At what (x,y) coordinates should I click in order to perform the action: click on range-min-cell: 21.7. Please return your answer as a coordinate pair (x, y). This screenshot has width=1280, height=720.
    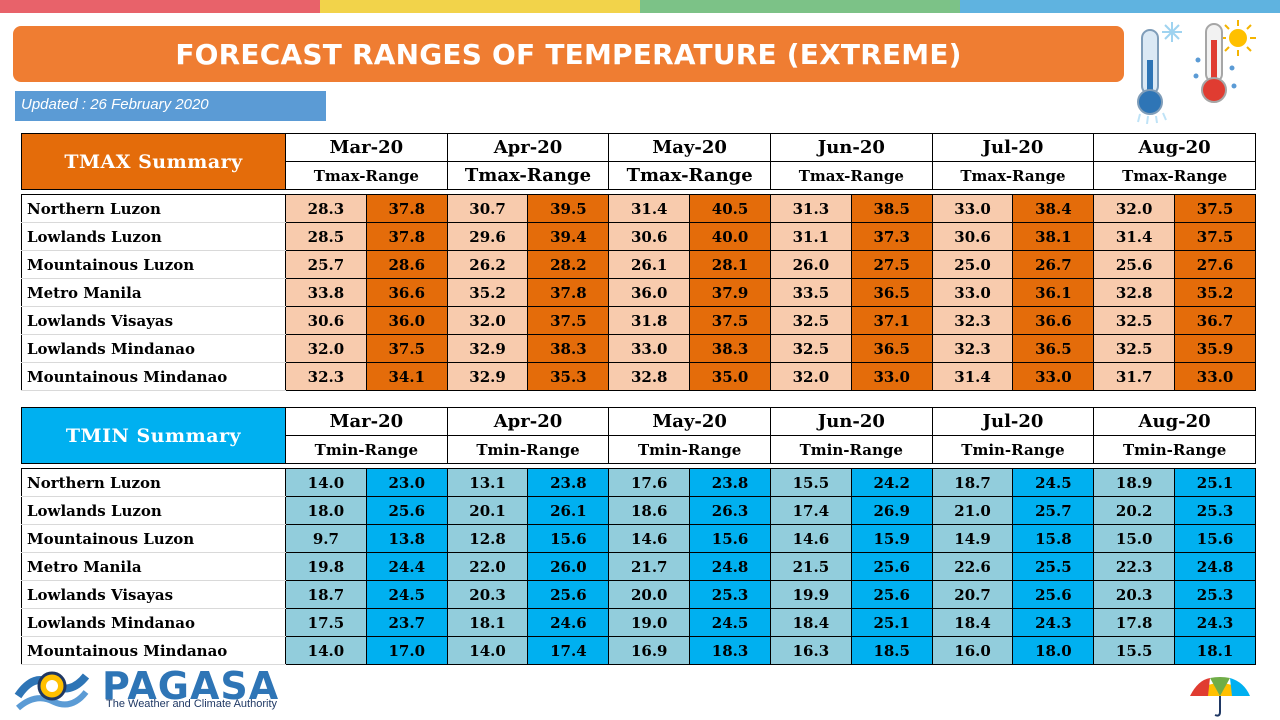
    Looking at the image, I should click on (649, 566).